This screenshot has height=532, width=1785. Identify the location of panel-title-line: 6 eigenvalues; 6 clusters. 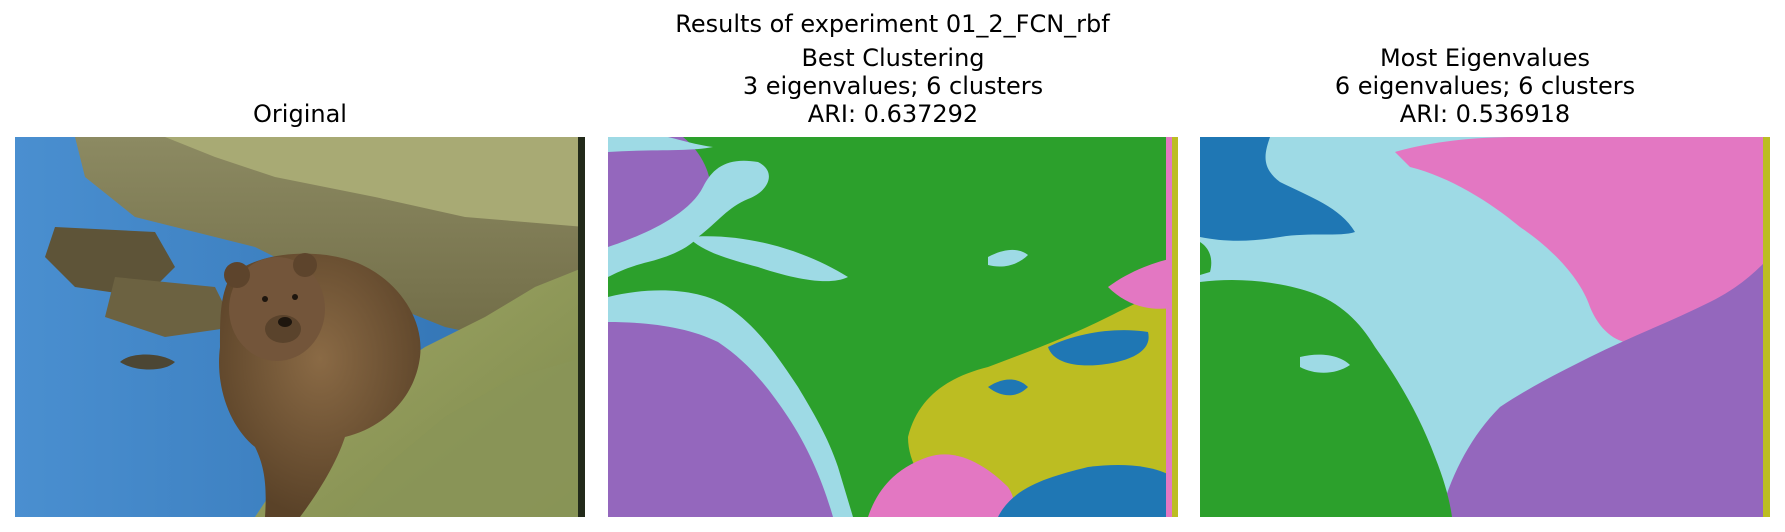
(1485, 86).